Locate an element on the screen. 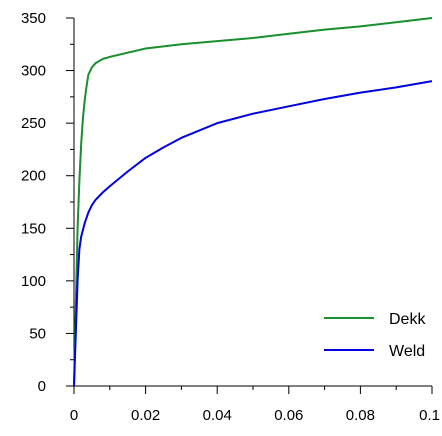  y-tick-label: 100 is located at coordinates (33, 281).